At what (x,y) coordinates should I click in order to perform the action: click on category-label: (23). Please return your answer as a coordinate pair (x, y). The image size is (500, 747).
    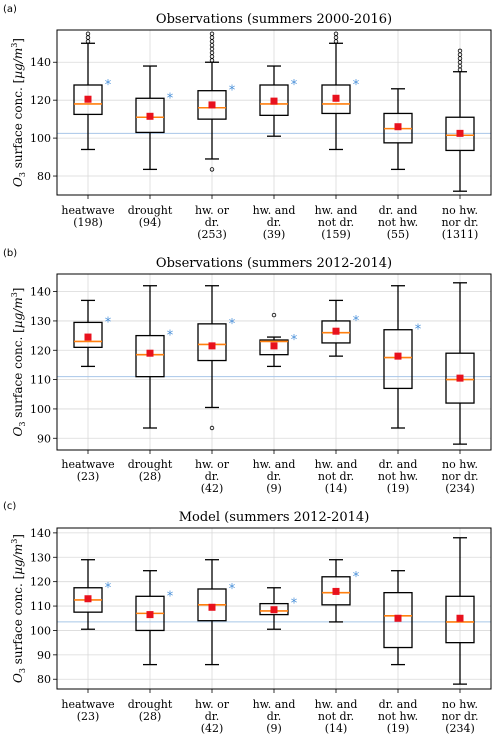
    Looking at the image, I should click on (88, 716).